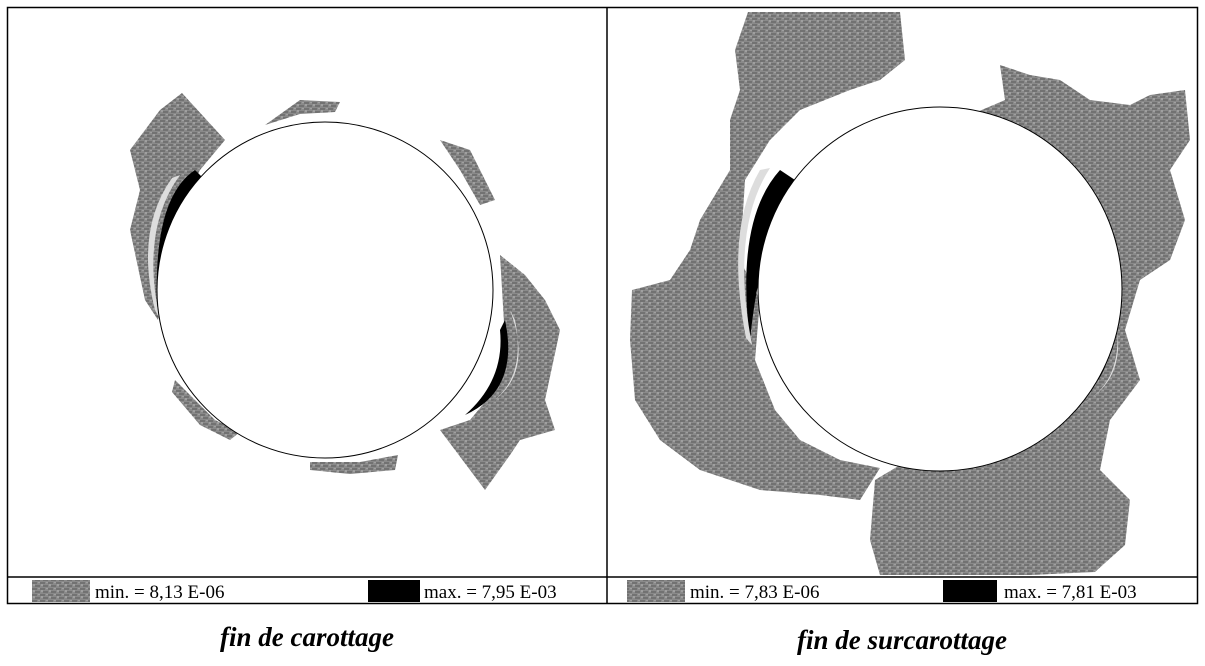 The height and width of the screenshot is (666, 1205). What do you see at coordinates (307, 637) in the screenshot?
I see `panel-caption: fin de carottage` at bounding box center [307, 637].